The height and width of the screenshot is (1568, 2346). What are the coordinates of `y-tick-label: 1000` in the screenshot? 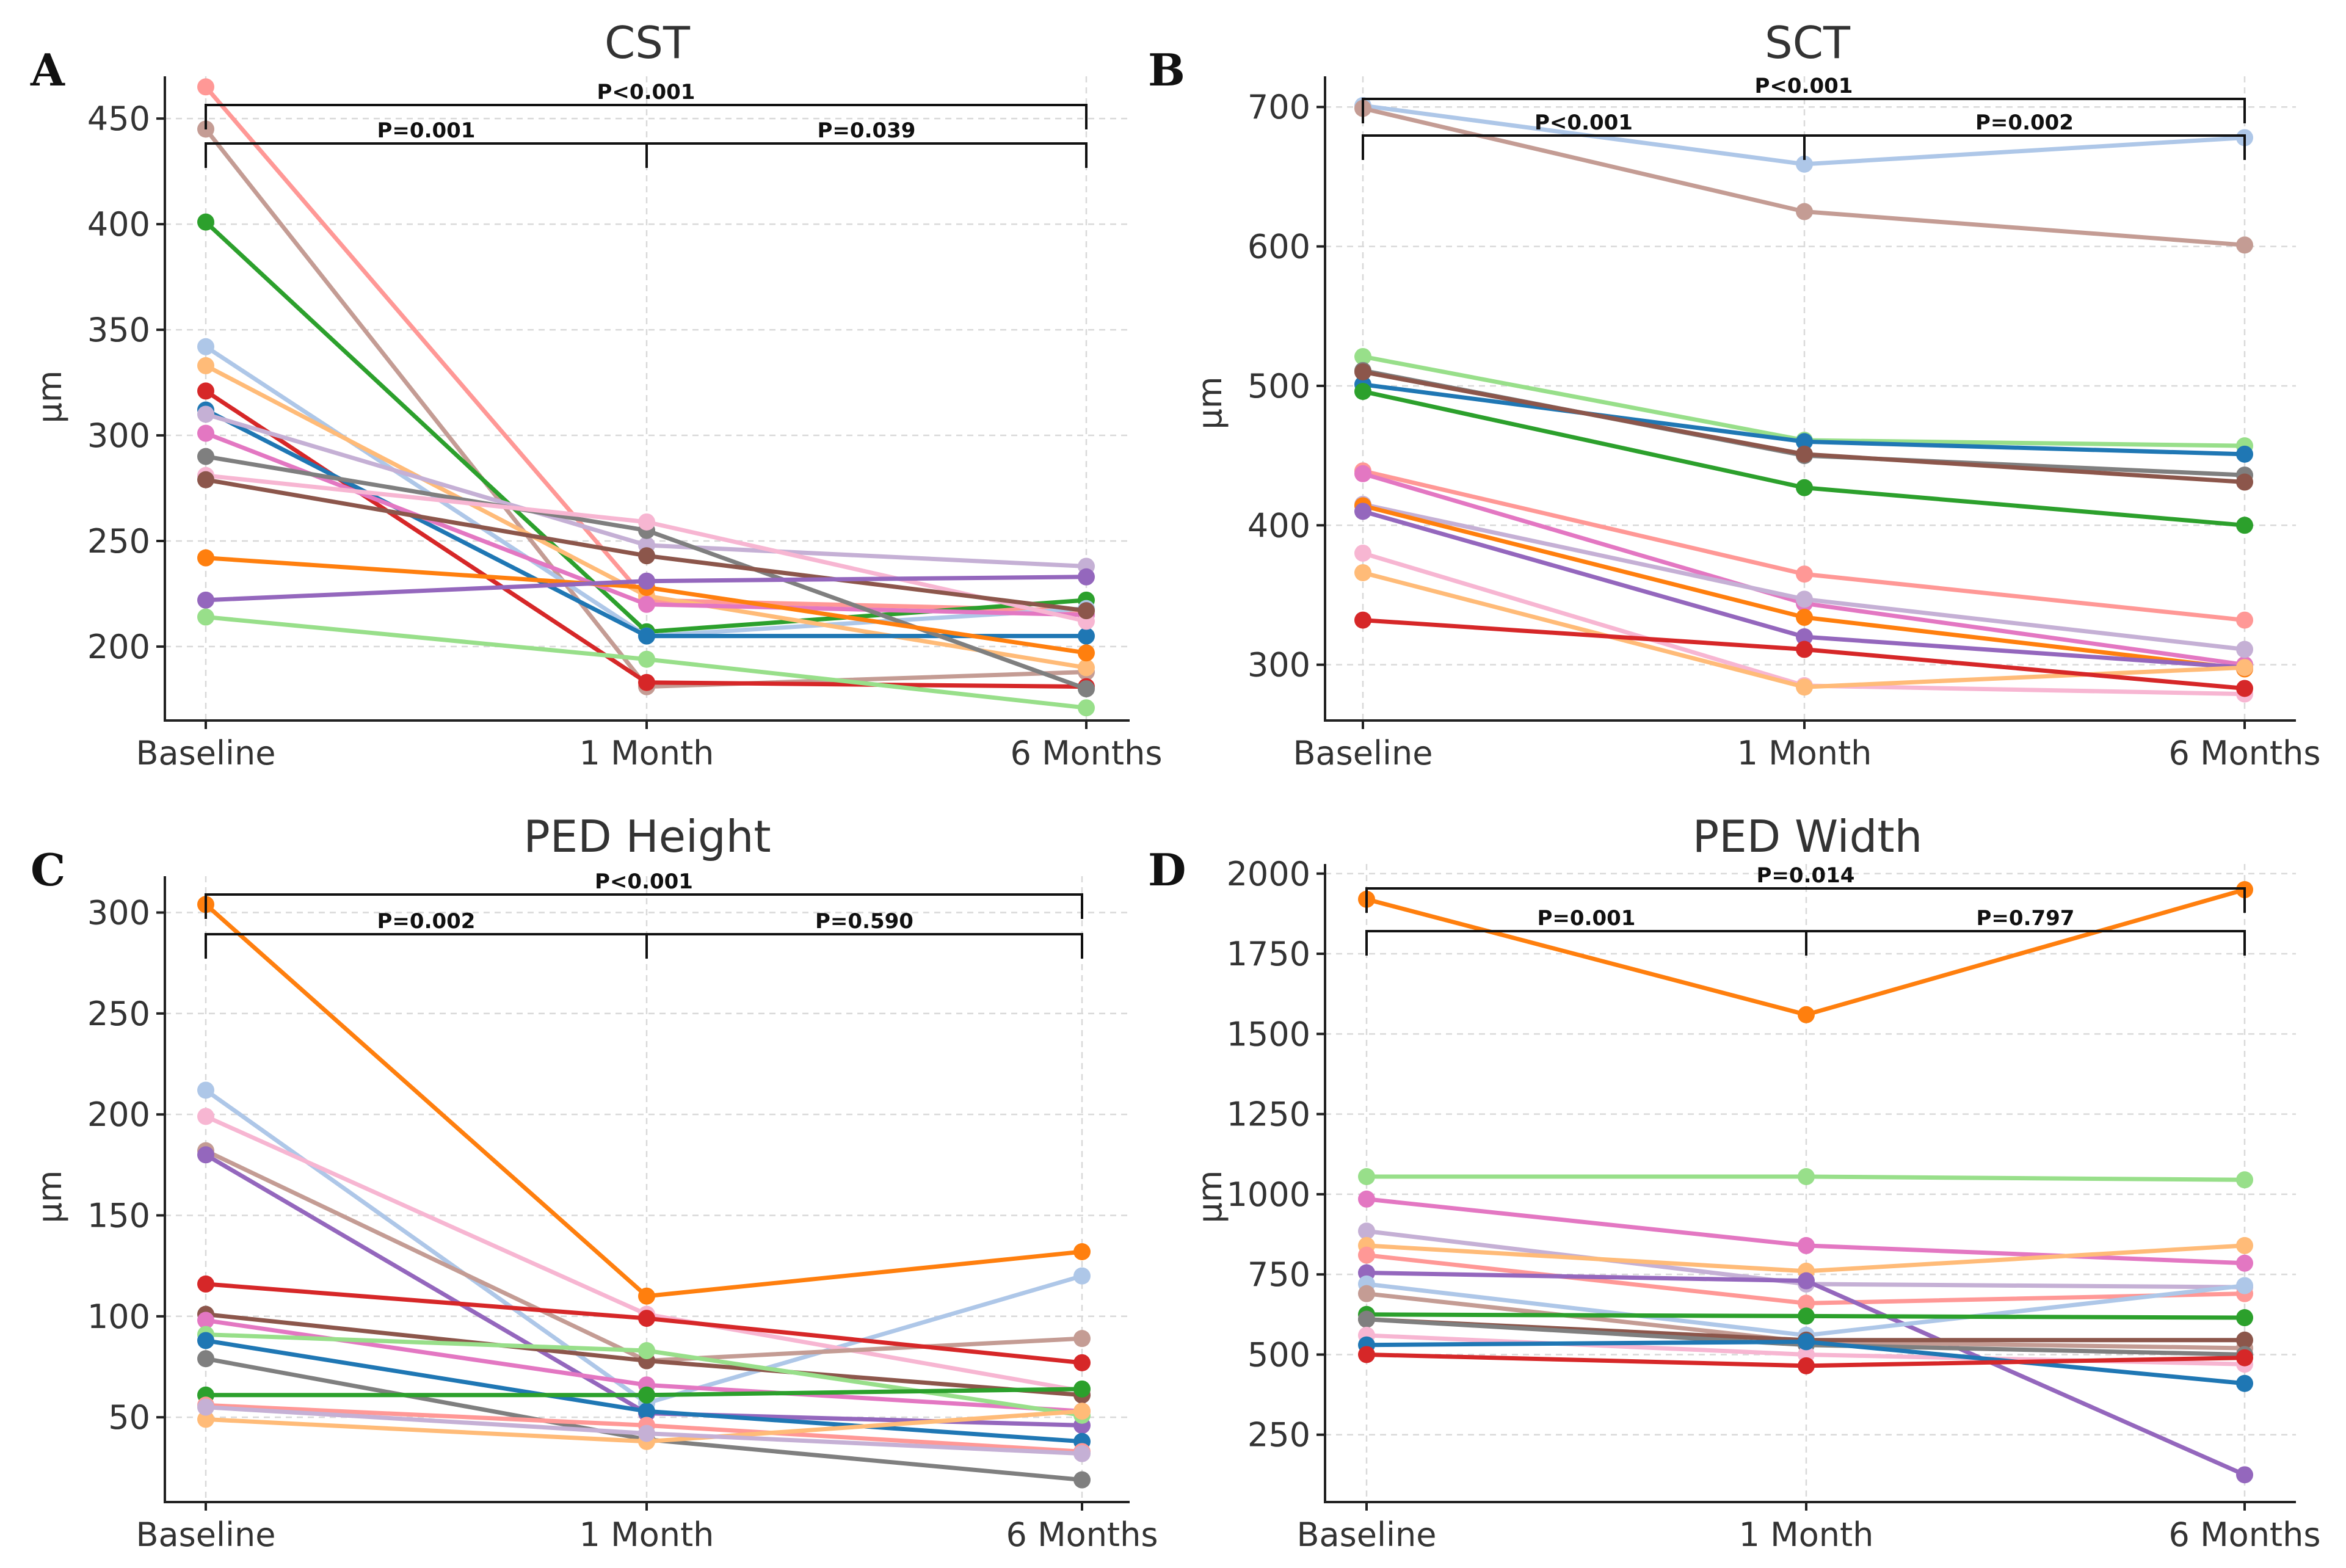 It's located at (1268, 1194).